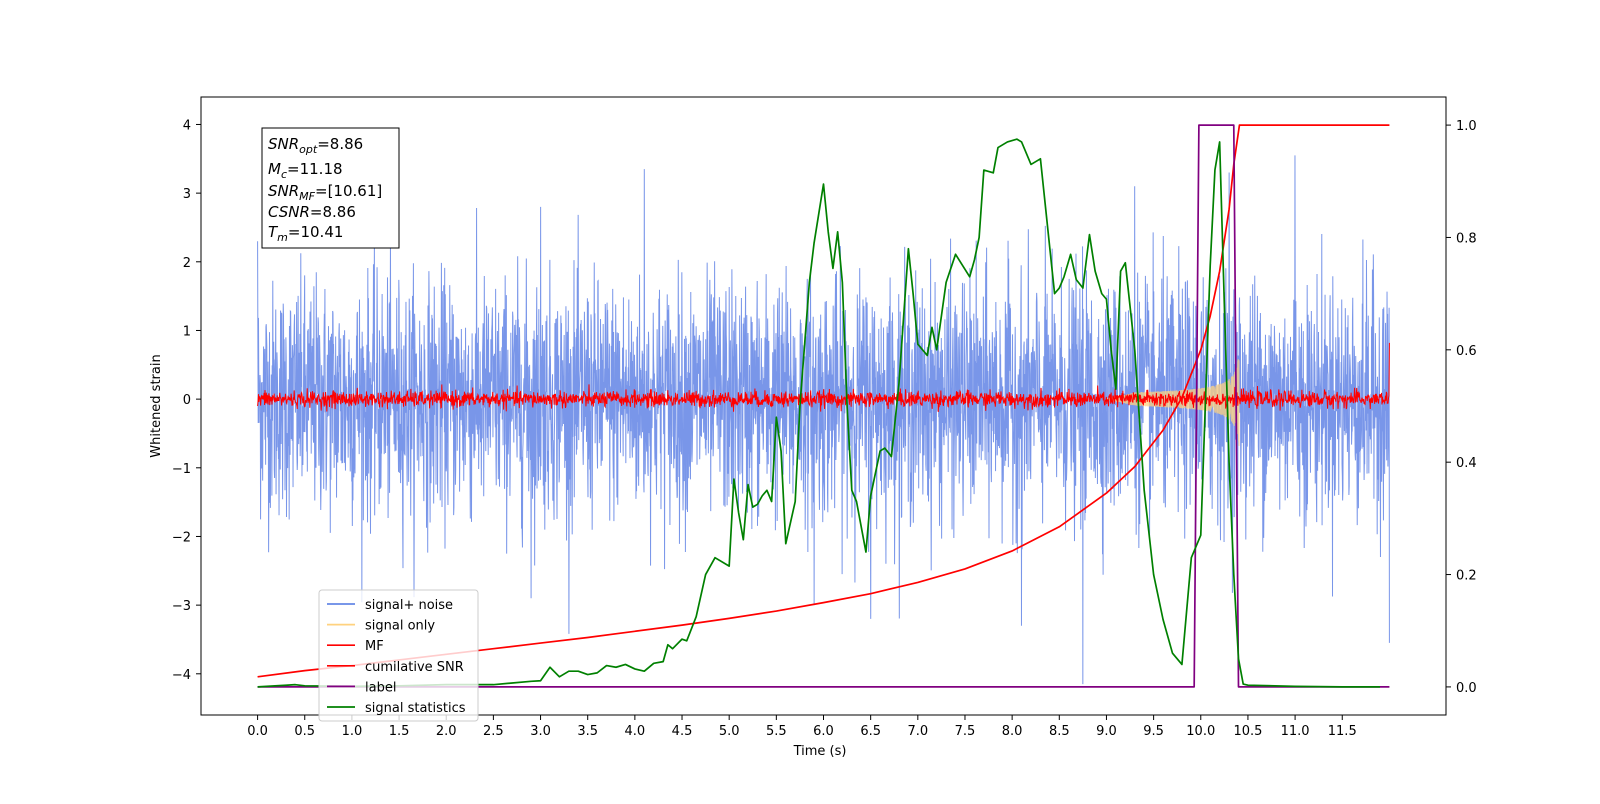 The height and width of the screenshot is (804, 1600). What do you see at coordinates (1342, 731) in the screenshot?
I see `x-tick-label: 11.5` at bounding box center [1342, 731].